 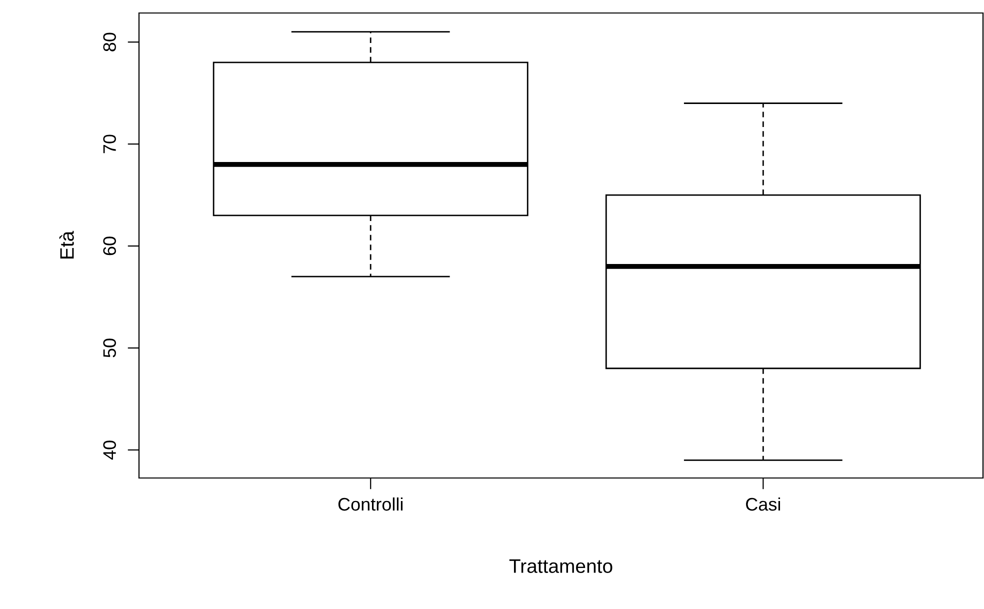 I want to click on y-tick-label: 70, so click(x=109, y=144).